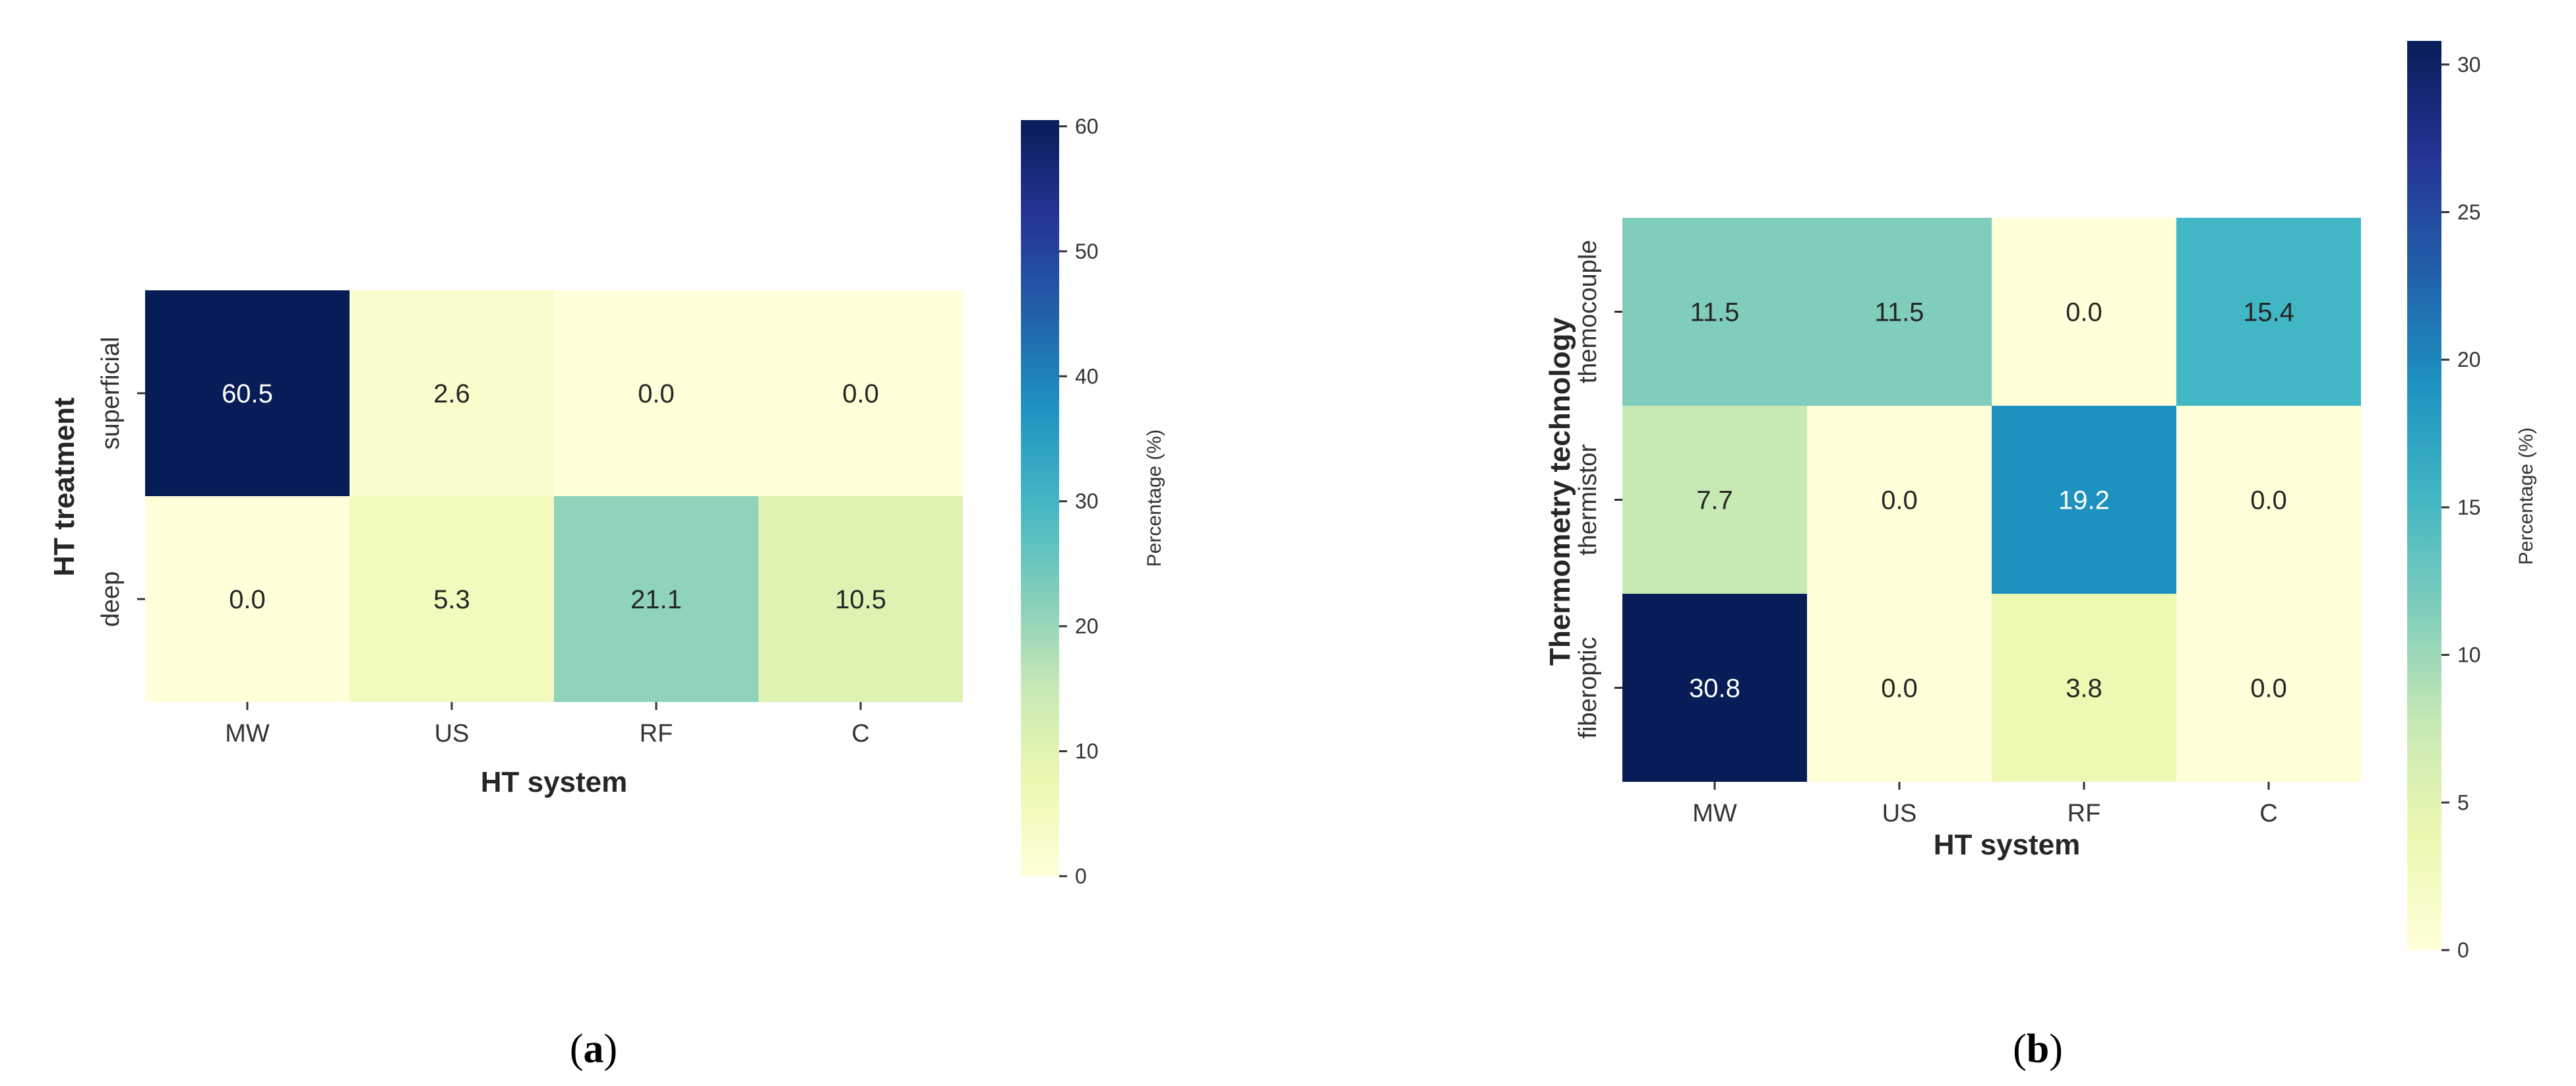 This screenshot has height=1086, width=2576. What do you see at coordinates (2469, 655) in the screenshot?
I see `heatmap-b-colorbar-tick-label: 10` at bounding box center [2469, 655].